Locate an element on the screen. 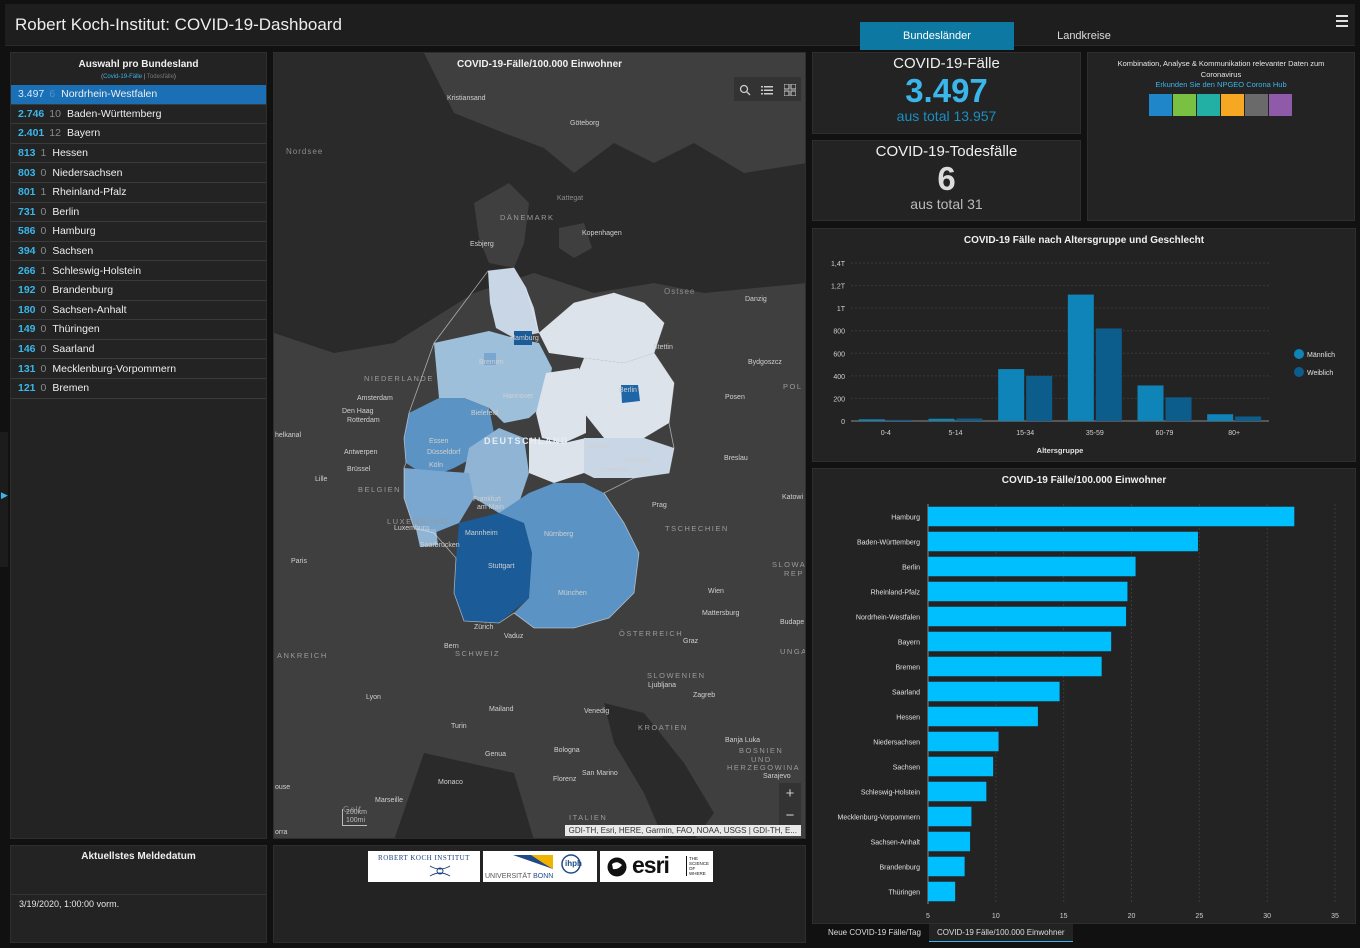 This screenshot has height=948, width=1360. esri-wordmark: esri is located at coordinates (651, 865).